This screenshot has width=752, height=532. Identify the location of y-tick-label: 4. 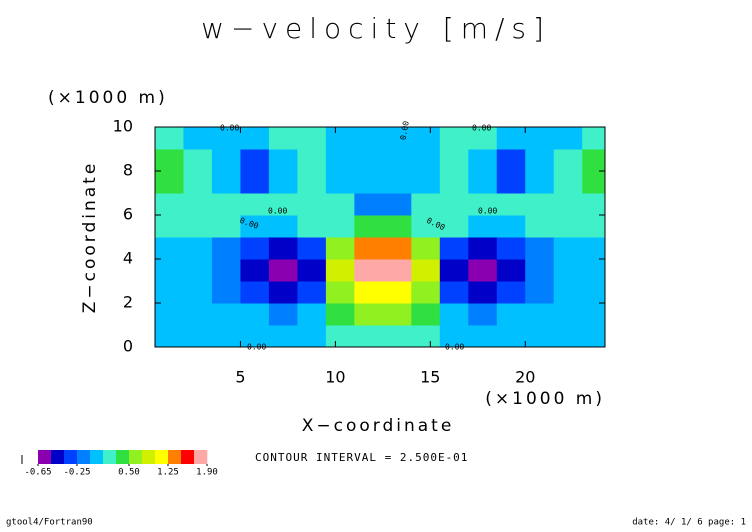
(128, 258).